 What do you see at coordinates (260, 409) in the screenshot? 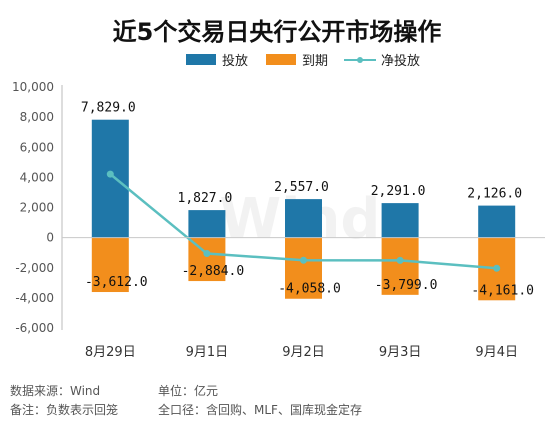
I see `footer-scope: 全口径：含回购、MLF、国库现金定存` at bounding box center [260, 409].